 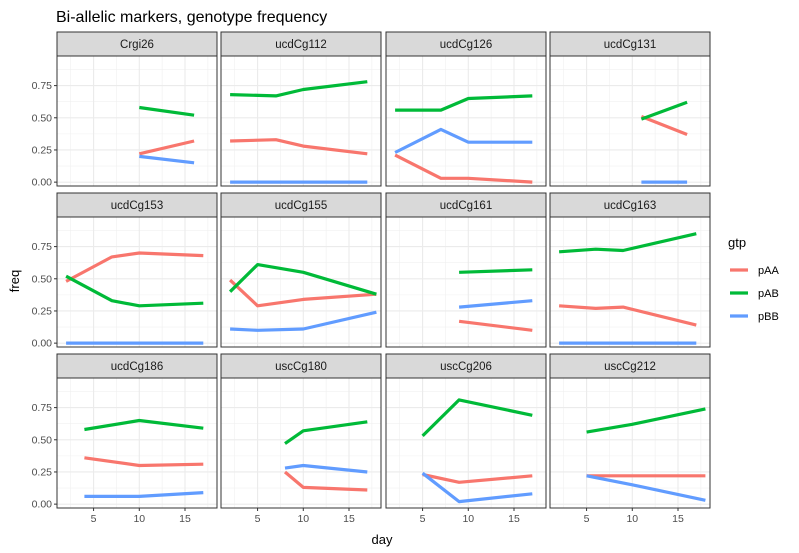 I want to click on facet-panel: ucdCg131, so click(x=630, y=109).